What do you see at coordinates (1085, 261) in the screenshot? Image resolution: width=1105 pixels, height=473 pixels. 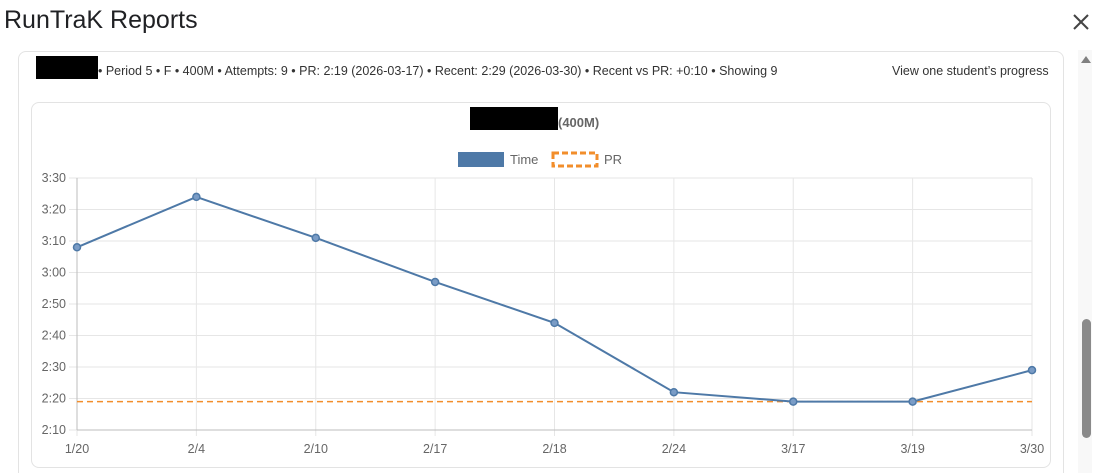 I see `scrollbar` at bounding box center [1085, 261].